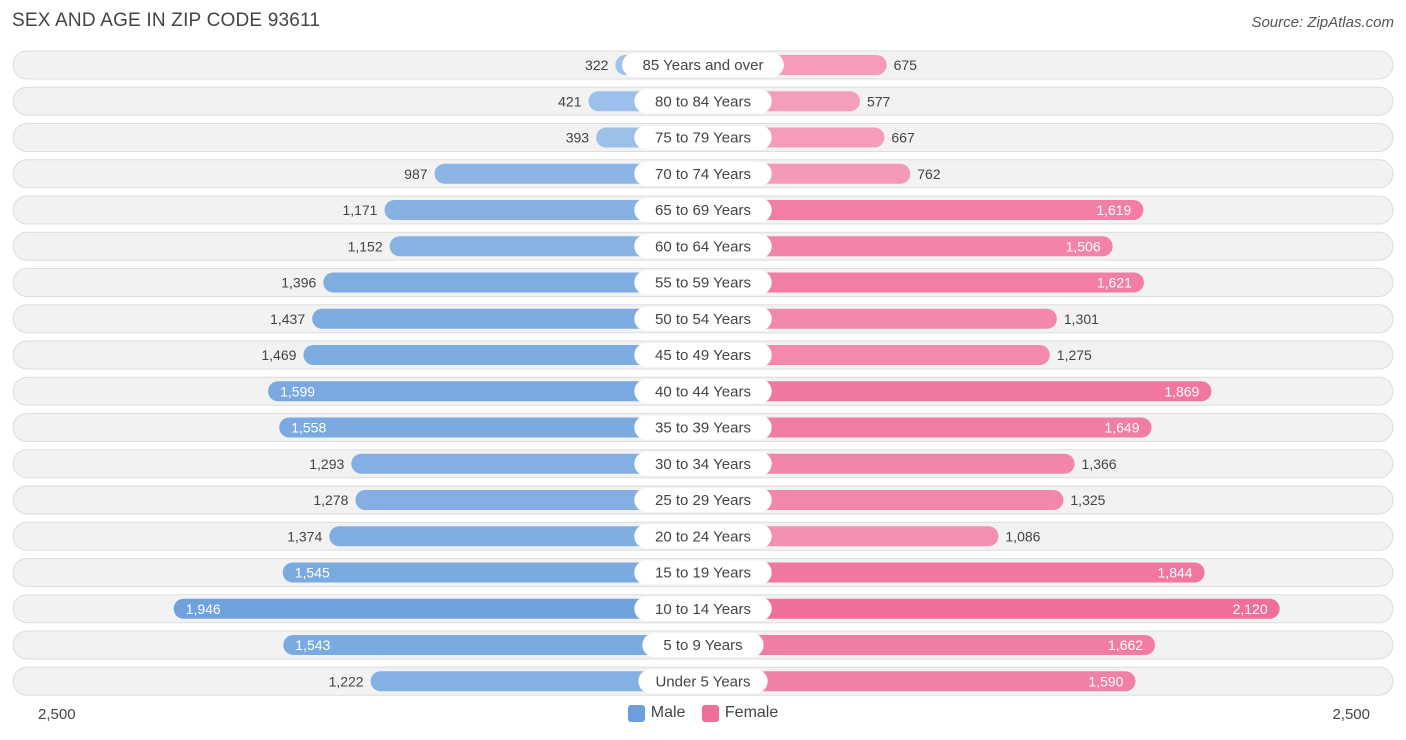  Describe the element at coordinates (1087, 500) in the screenshot. I see `value-label-female: 1,325` at that location.